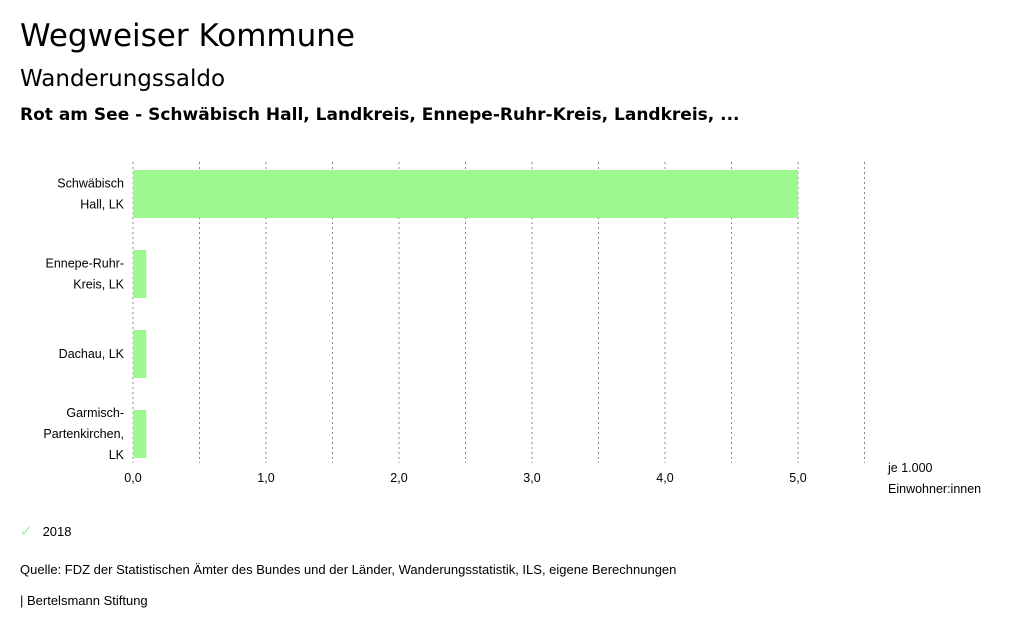 This screenshot has width=1024, height=634. What do you see at coordinates (84, 600) in the screenshot?
I see `brand-label: | Bertelsmann Stiftung` at bounding box center [84, 600].